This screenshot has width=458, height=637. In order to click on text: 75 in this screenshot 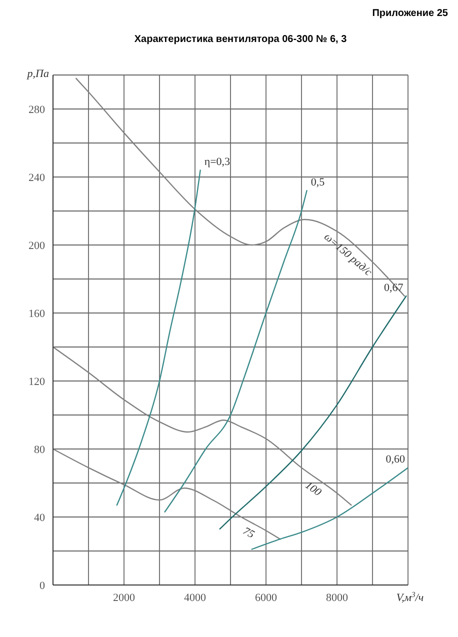, I will do `click(248, 533)`.